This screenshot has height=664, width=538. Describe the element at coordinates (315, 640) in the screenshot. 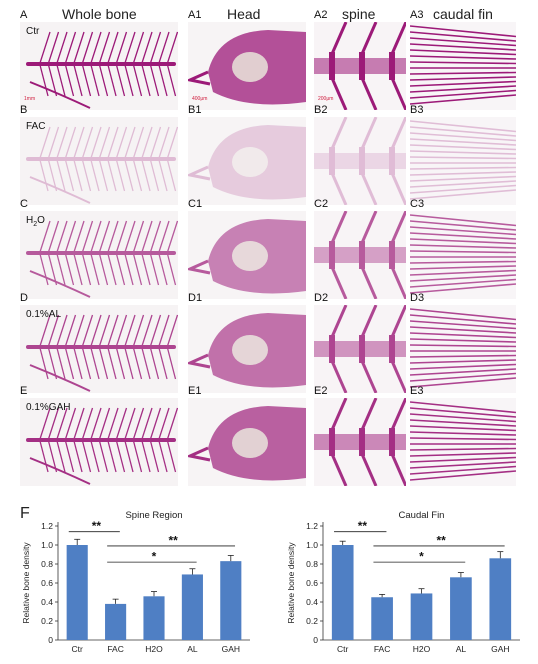

I see `y-tick-label-1-0: 0` at that location.